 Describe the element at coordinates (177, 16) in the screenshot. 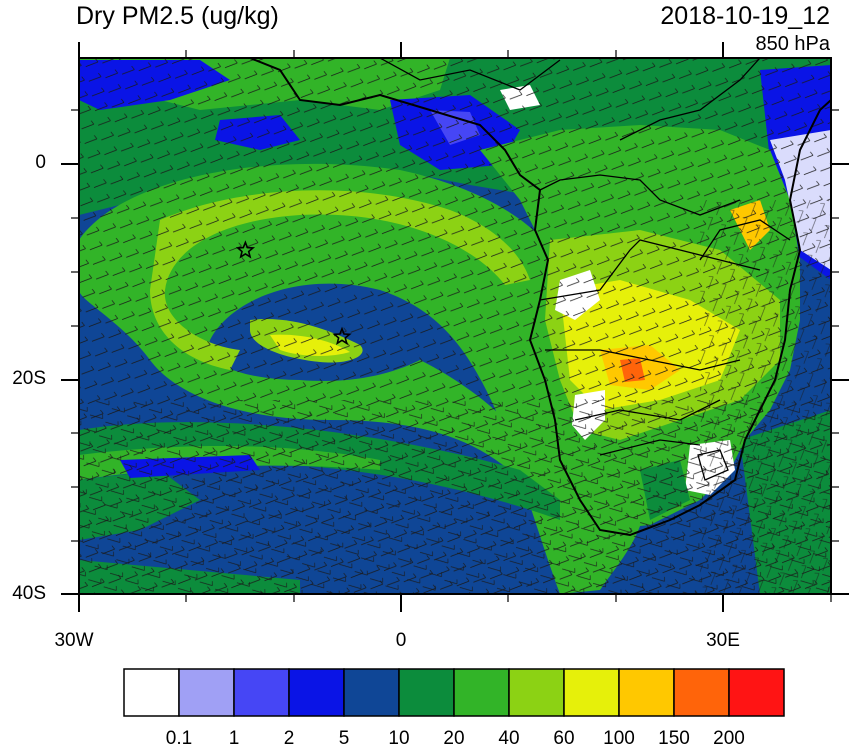

I see `map-title: Dry PM2.5 (ug/kg)` at that location.